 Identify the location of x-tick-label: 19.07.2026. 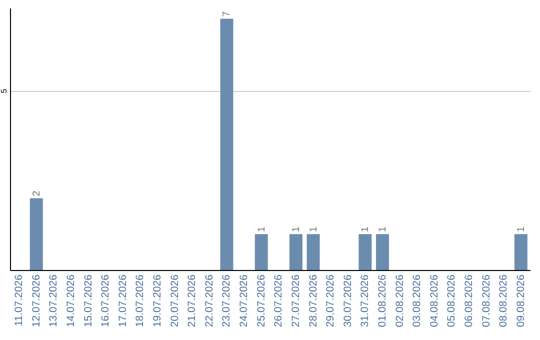
(158, 301).